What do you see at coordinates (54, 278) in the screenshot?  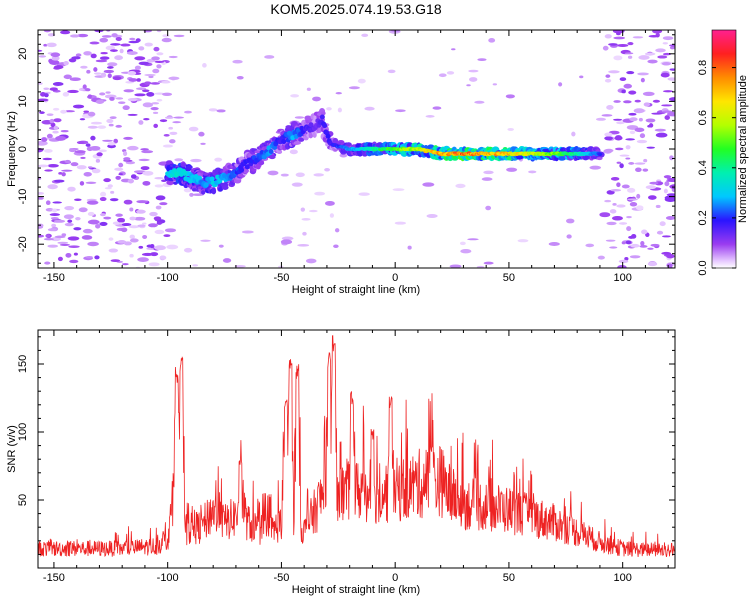 I see `spectrogram-x-tick-label: -150` at bounding box center [54, 278].